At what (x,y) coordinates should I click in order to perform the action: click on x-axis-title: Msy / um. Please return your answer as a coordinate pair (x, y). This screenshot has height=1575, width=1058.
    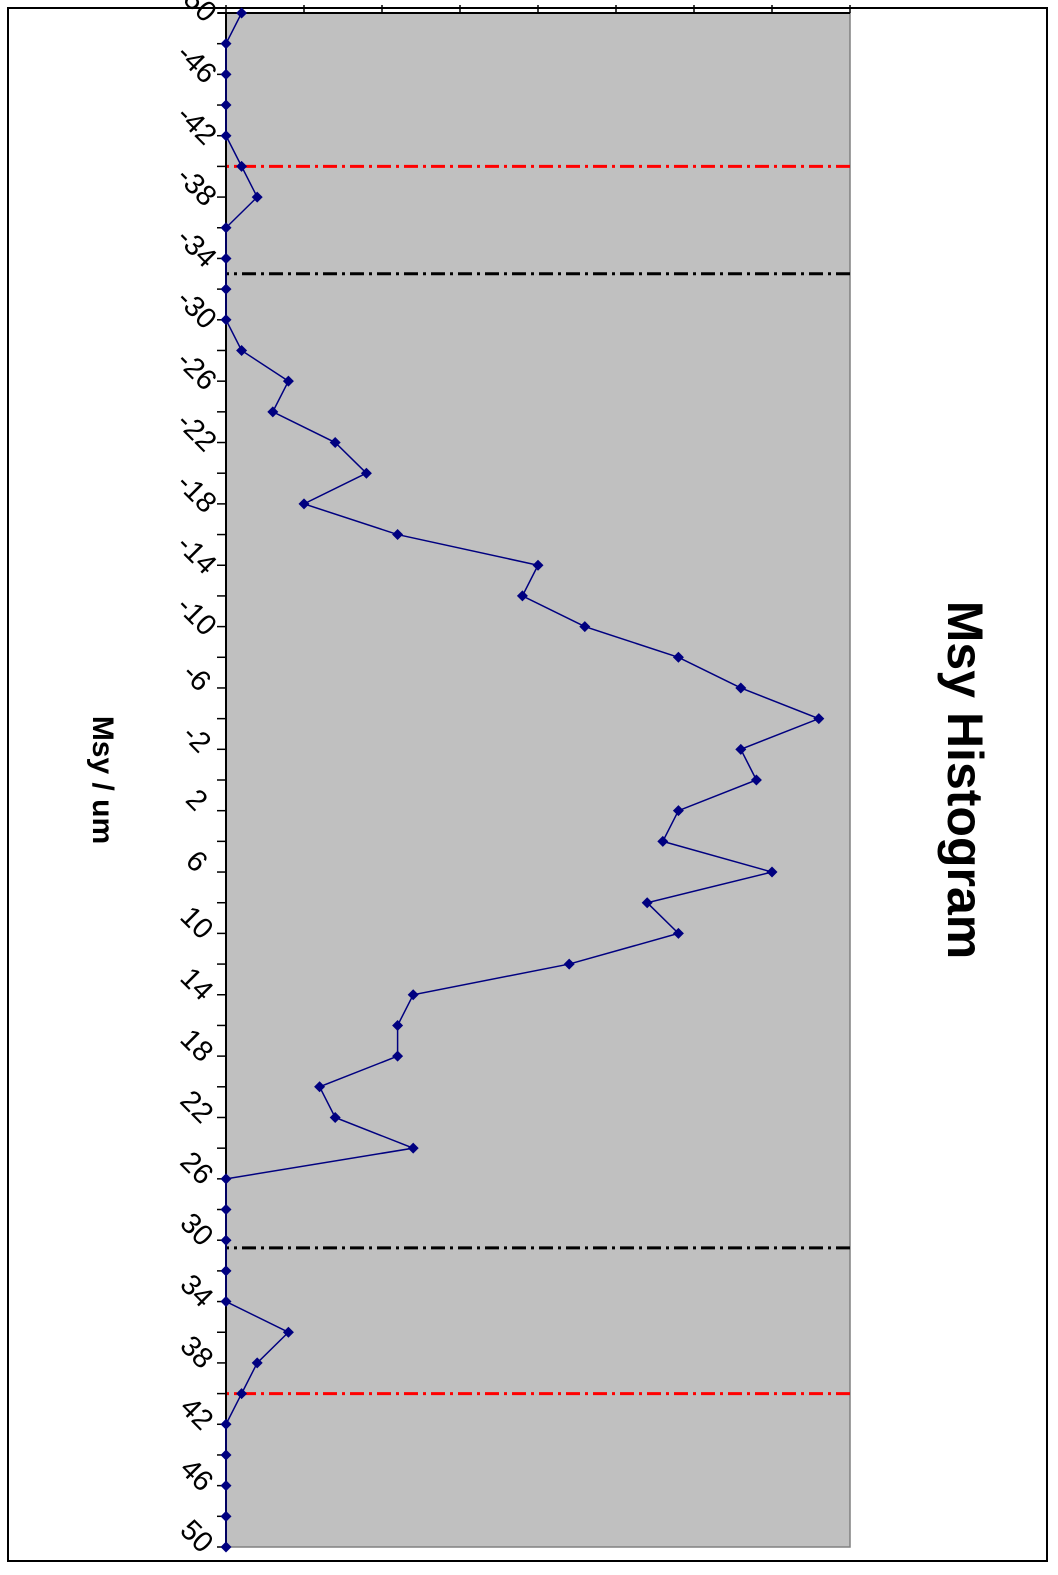
    Looking at the image, I should click on (102, 780).